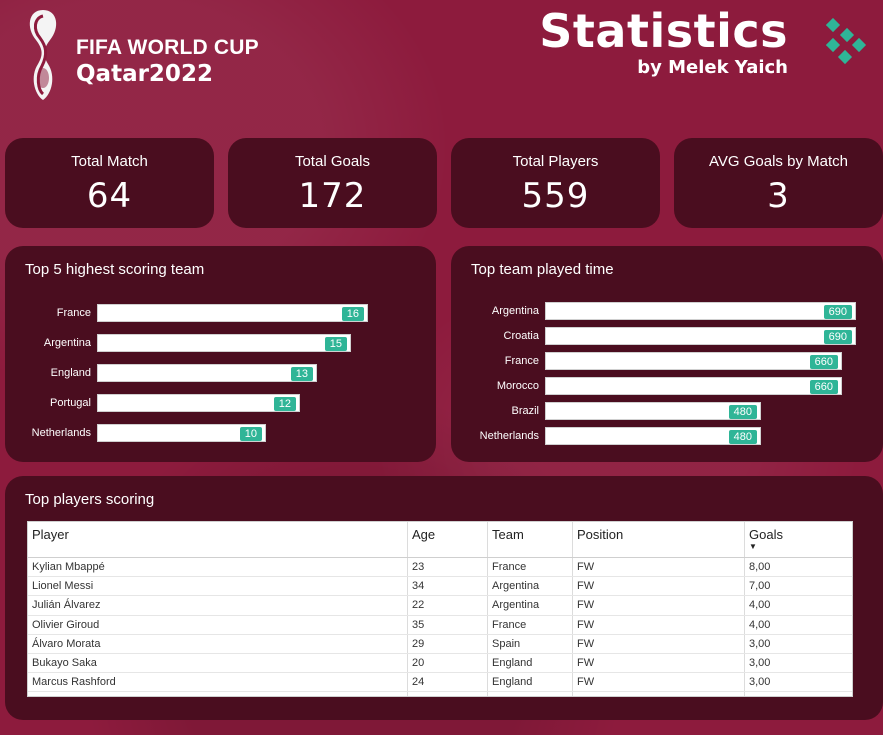  Describe the element at coordinates (109, 161) in the screenshot. I see `kpi-label: Total Match` at that location.